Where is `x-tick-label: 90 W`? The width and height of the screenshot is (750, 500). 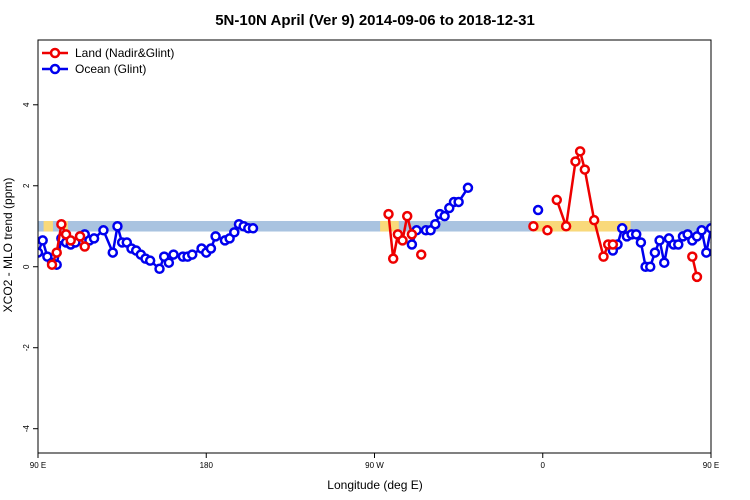 x-tick-label: 90 W is located at coordinates (374, 465).